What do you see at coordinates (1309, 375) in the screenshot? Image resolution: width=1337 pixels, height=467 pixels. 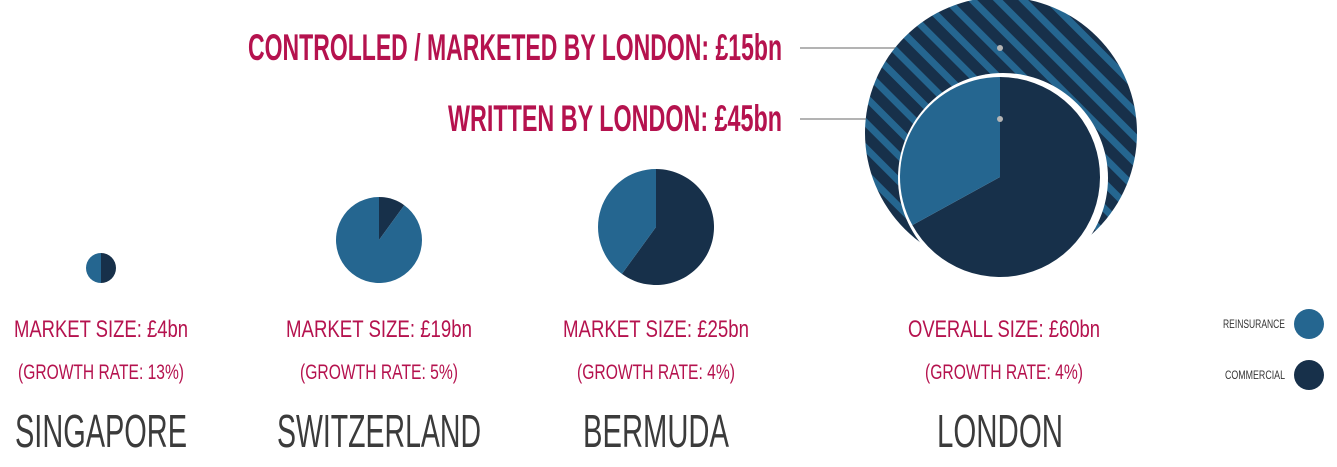 I see `legend-commercial-swatch` at bounding box center [1309, 375].